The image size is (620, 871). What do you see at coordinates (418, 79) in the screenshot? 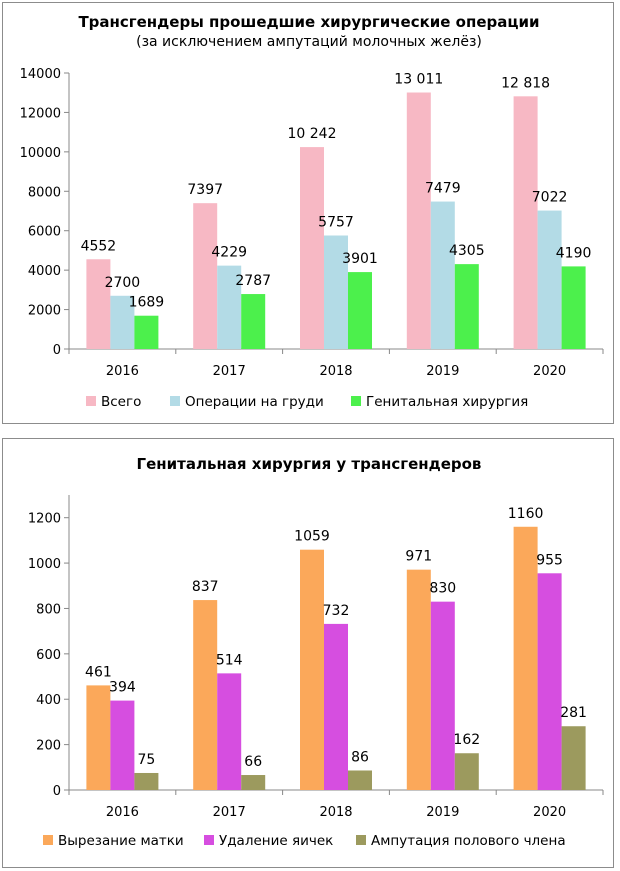
I see `data-label: 13 011` at bounding box center [418, 79].